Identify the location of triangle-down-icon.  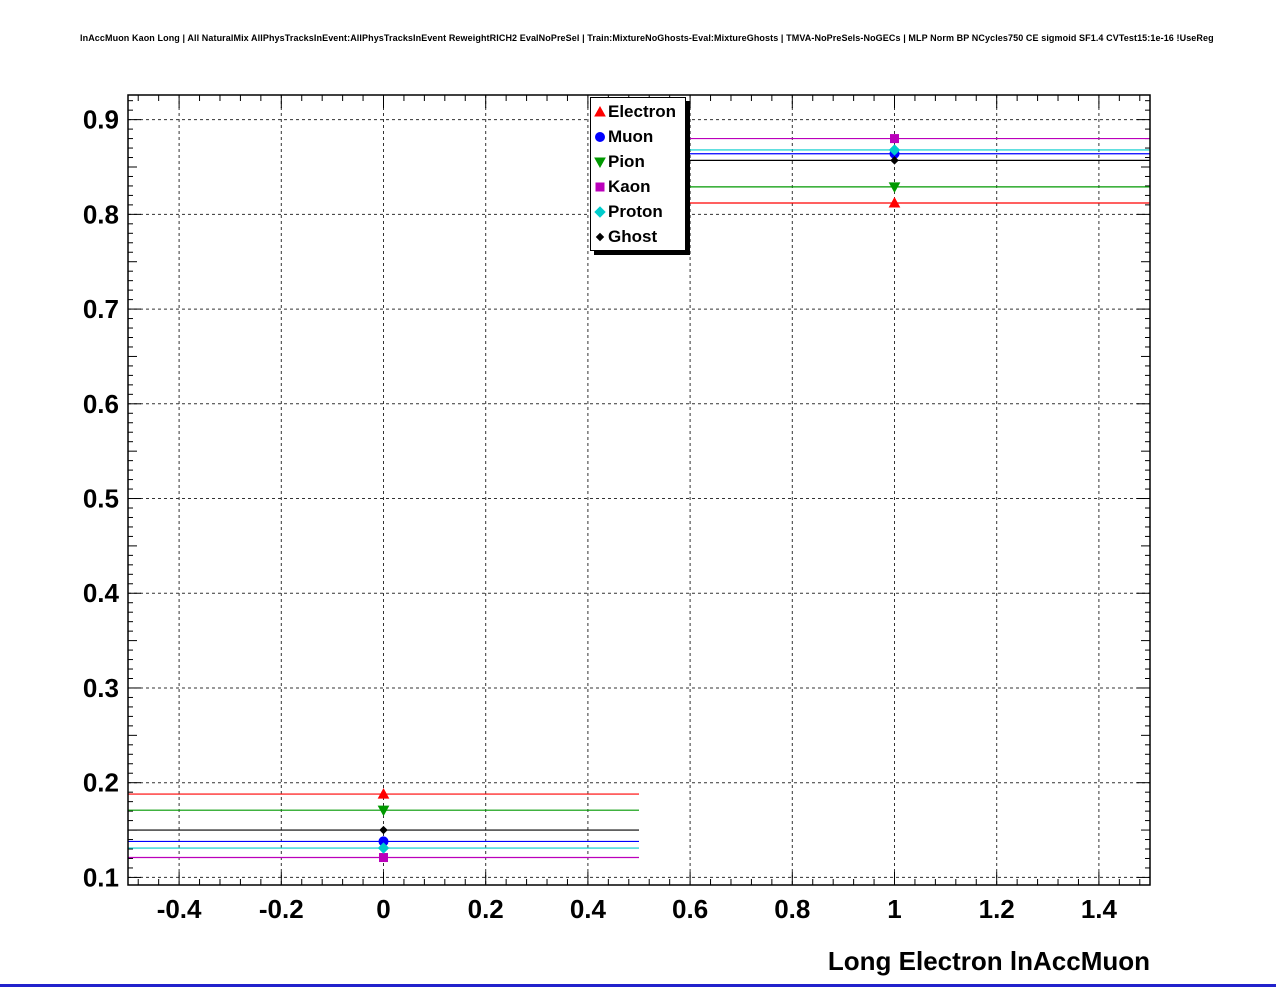
(600, 162).